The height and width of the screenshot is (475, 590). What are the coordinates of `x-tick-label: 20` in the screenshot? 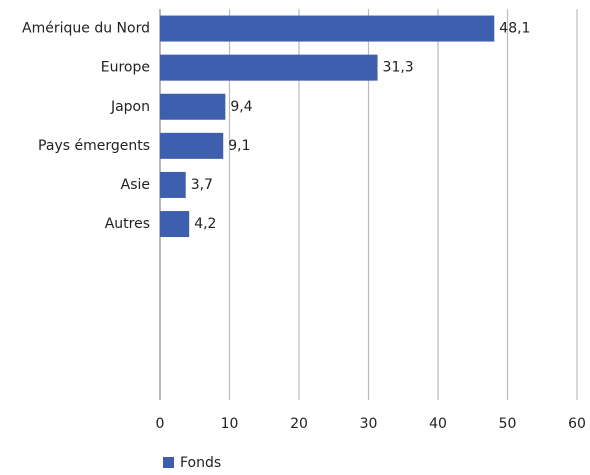 It's located at (299, 424).